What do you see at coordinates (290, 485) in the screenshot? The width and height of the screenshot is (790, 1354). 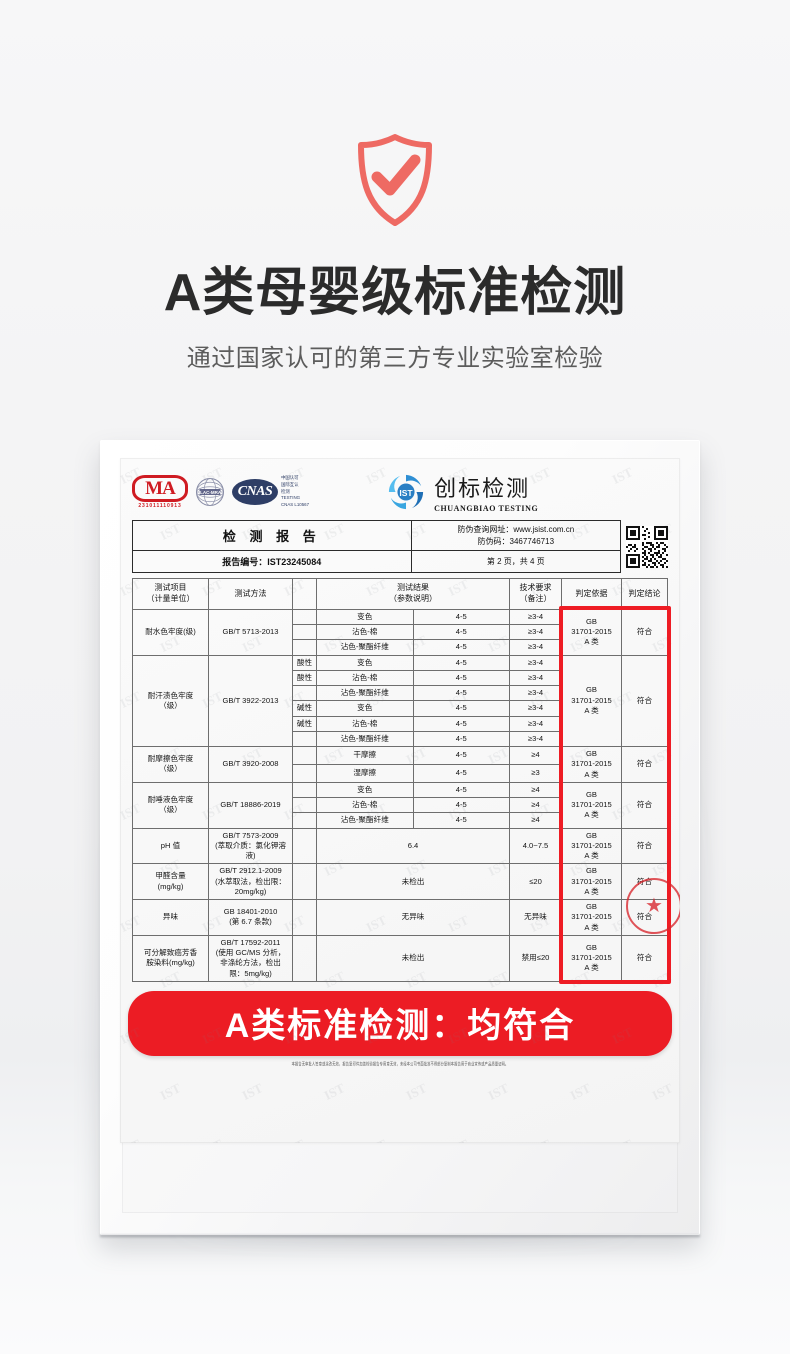 I see `cnas-line-2: 国际互认` at bounding box center [290, 485].